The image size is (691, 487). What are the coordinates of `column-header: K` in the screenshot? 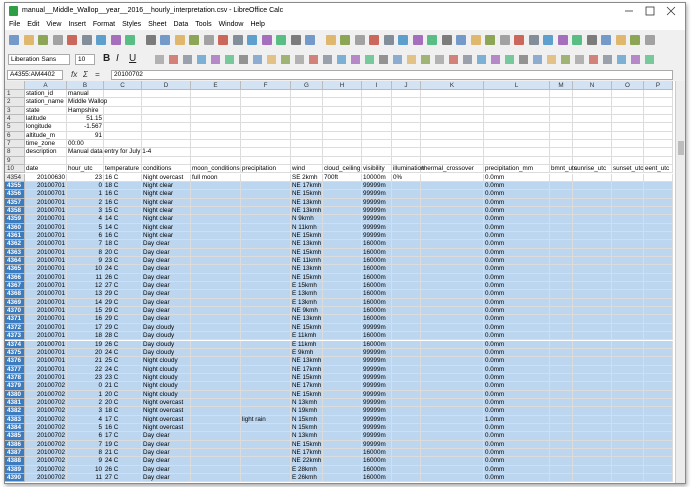 It's located at (452, 85).